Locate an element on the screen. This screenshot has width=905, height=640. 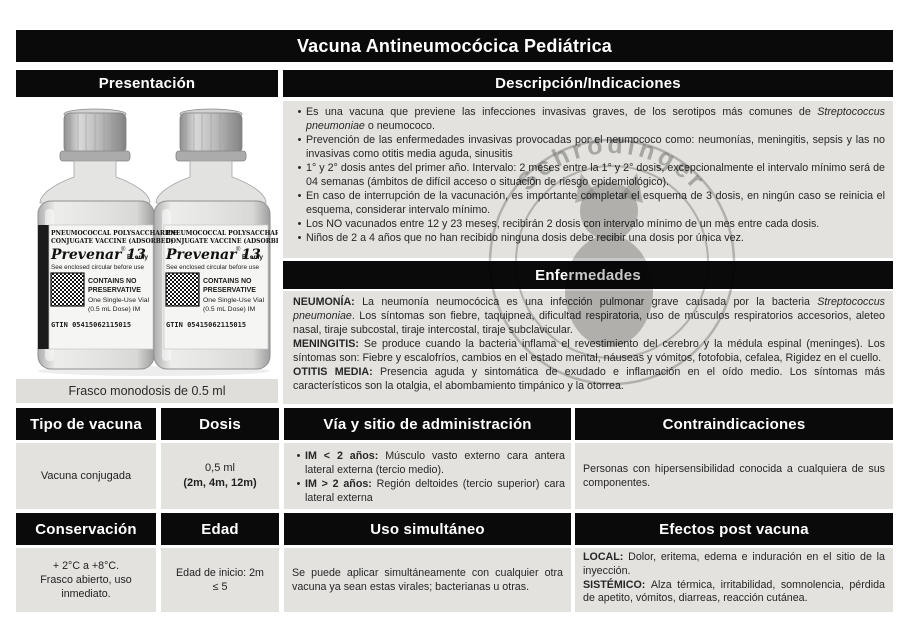
header-dosis: Dosis is located at coordinates (220, 424).